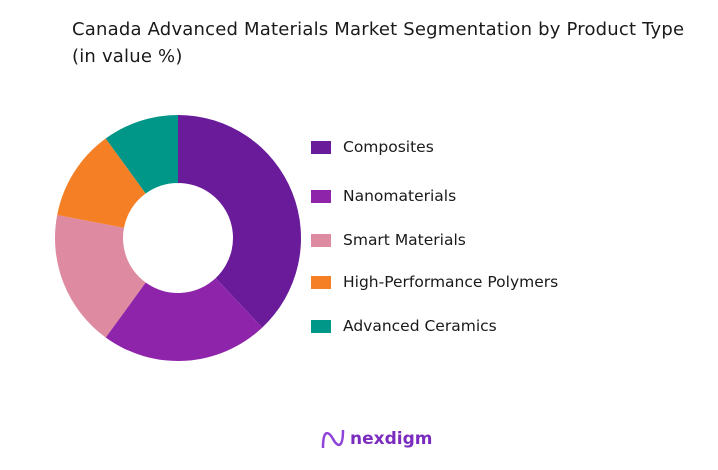 The image size is (718, 470). Describe the element at coordinates (420, 326) in the screenshot. I see `legend-label: Advanced Ceramics` at that location.